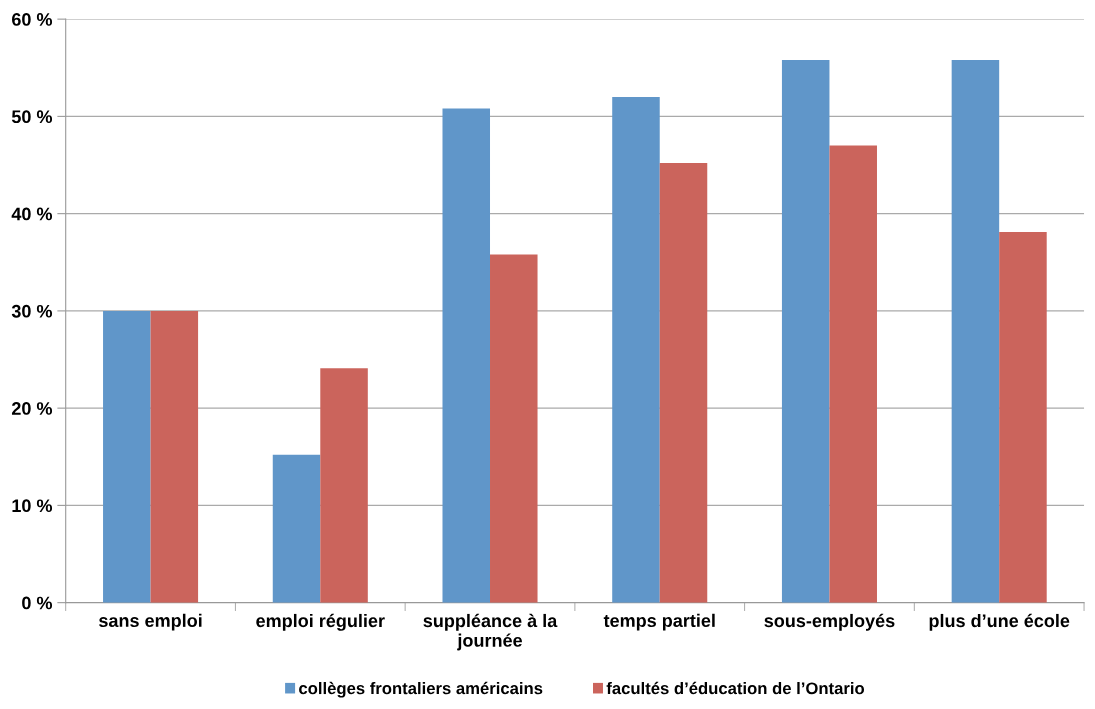 The width and height of the screenshot is (1095, 709). Describe the element at coordinates (999, 622) in the screenshot. I see `x-tick-label: plus d’une école` at that location.